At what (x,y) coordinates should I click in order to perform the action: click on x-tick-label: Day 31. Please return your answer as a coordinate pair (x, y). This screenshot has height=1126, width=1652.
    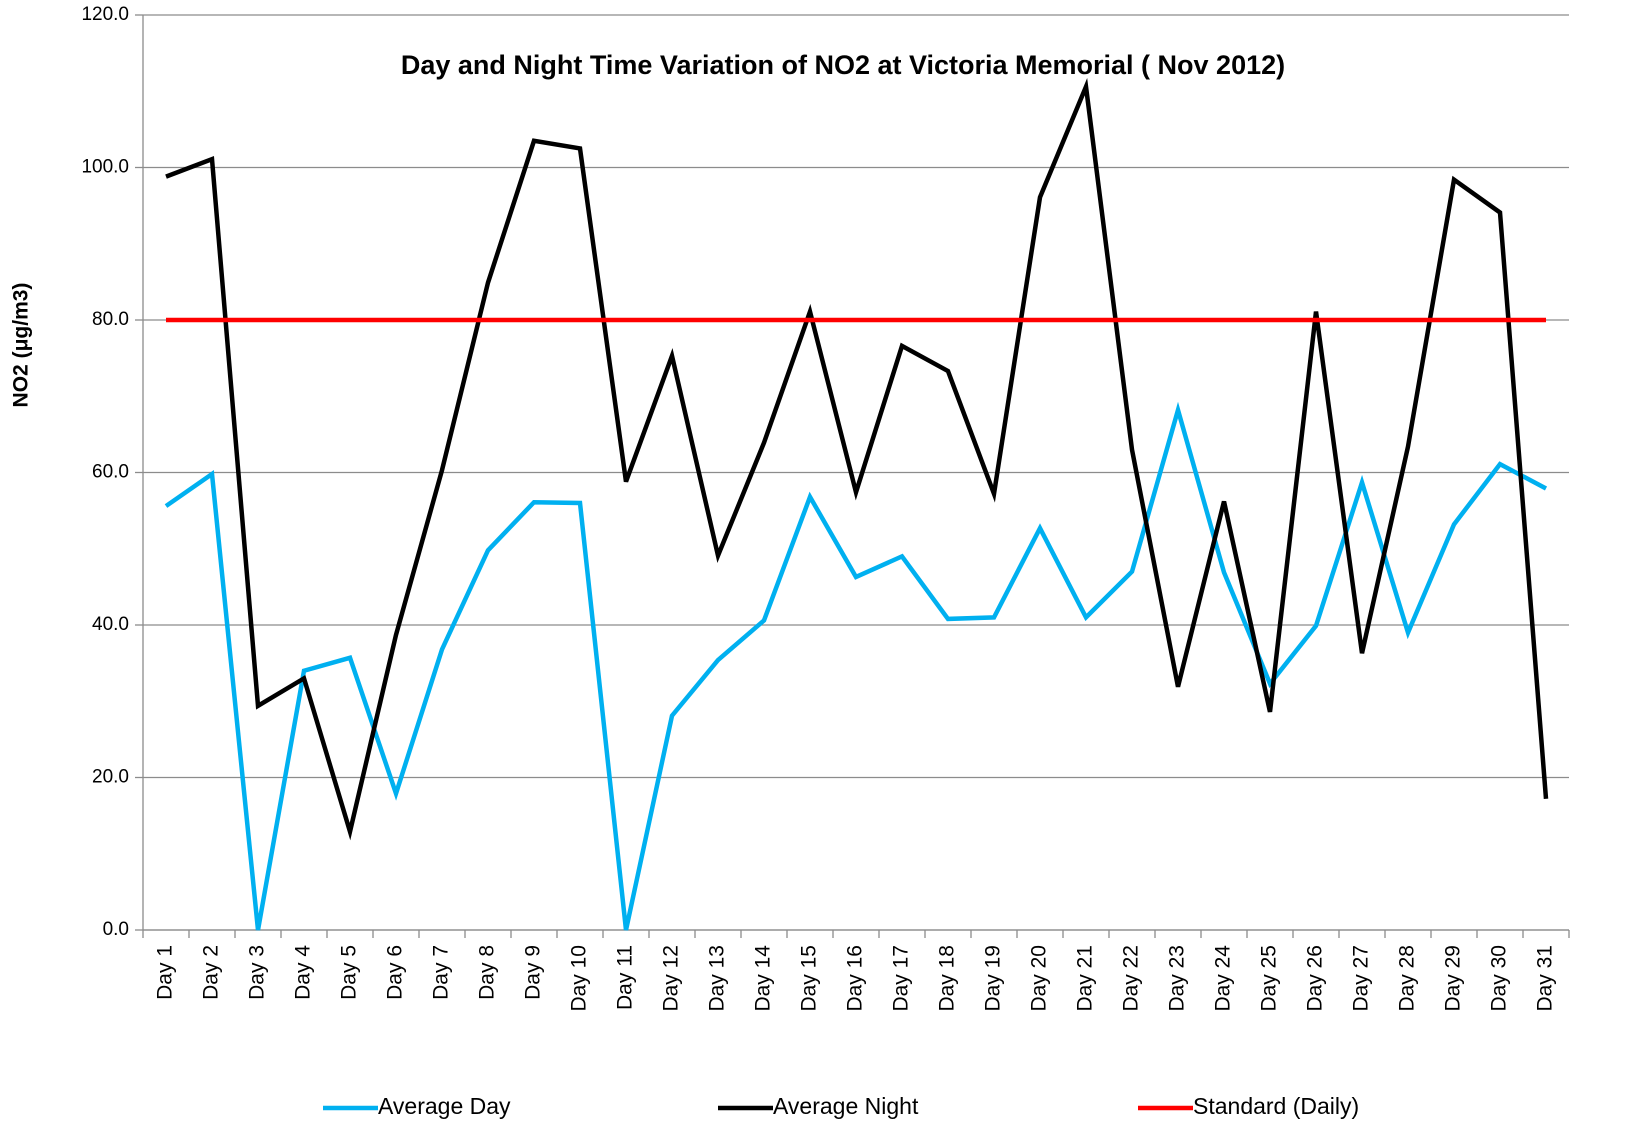
    Looking at the image, I should click on (1545, 978).